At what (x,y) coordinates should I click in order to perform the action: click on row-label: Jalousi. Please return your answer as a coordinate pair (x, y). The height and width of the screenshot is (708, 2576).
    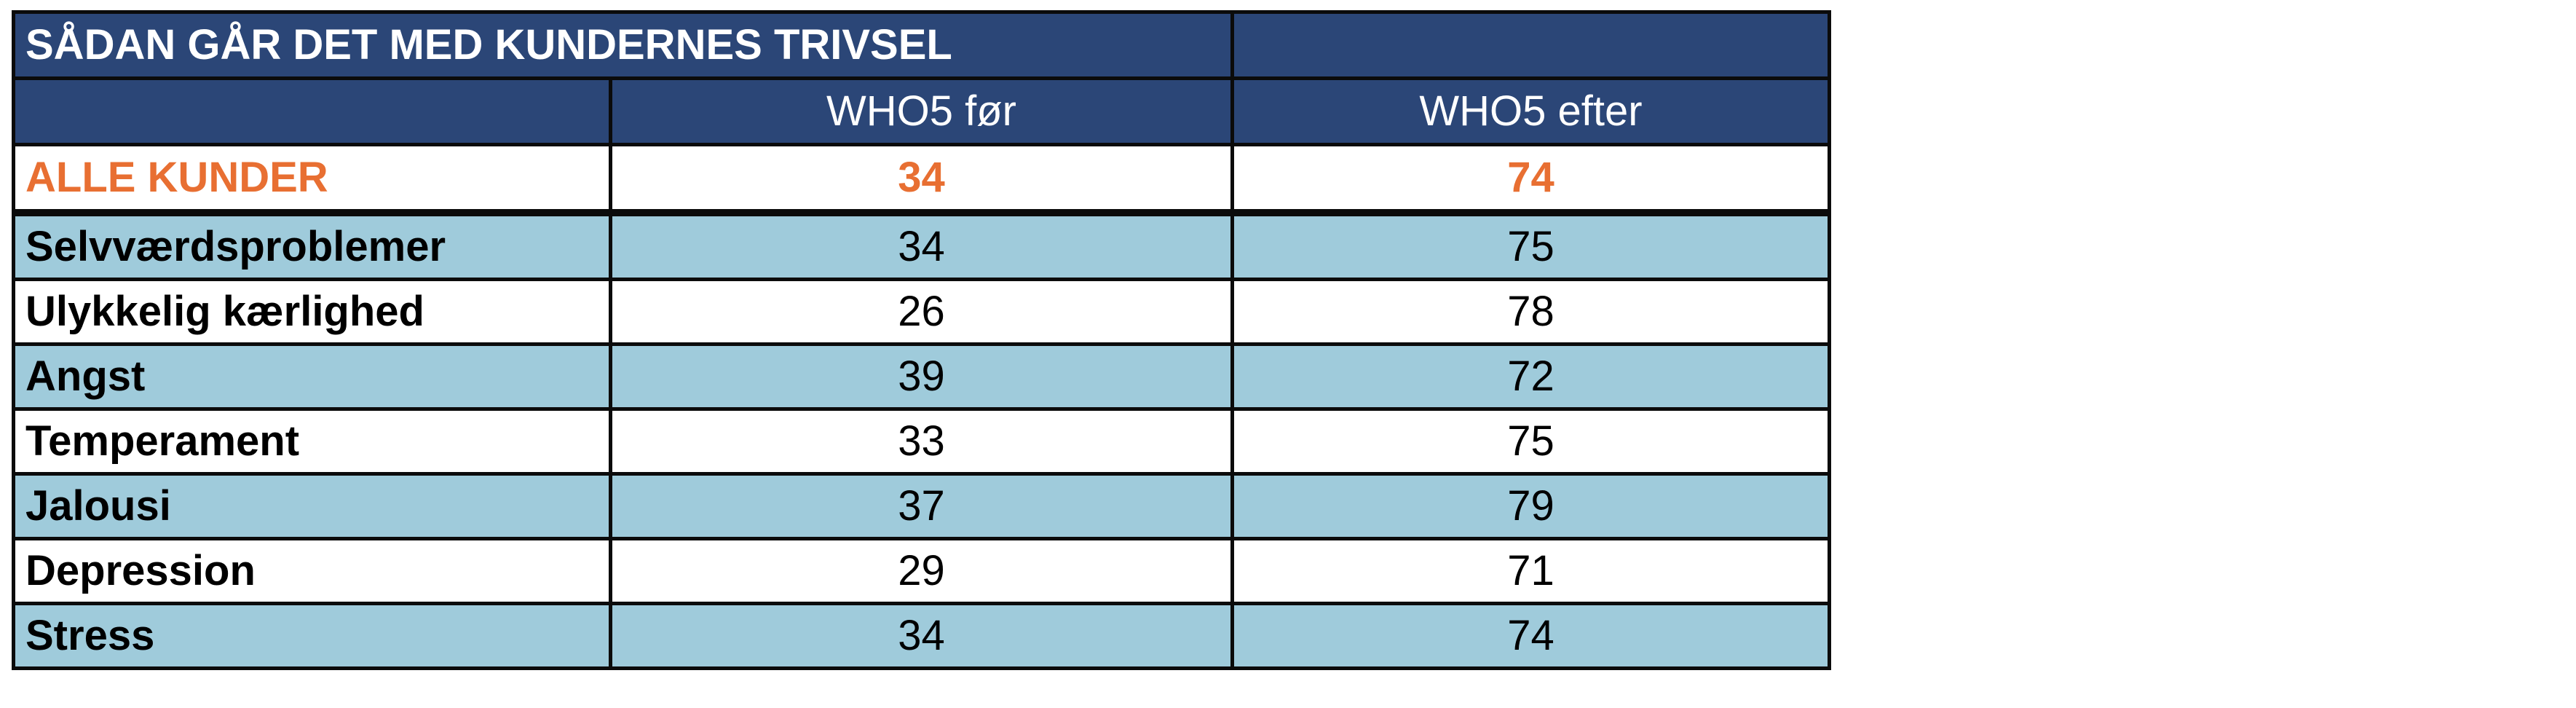
    Looking at the image, I should click on (312, 506).